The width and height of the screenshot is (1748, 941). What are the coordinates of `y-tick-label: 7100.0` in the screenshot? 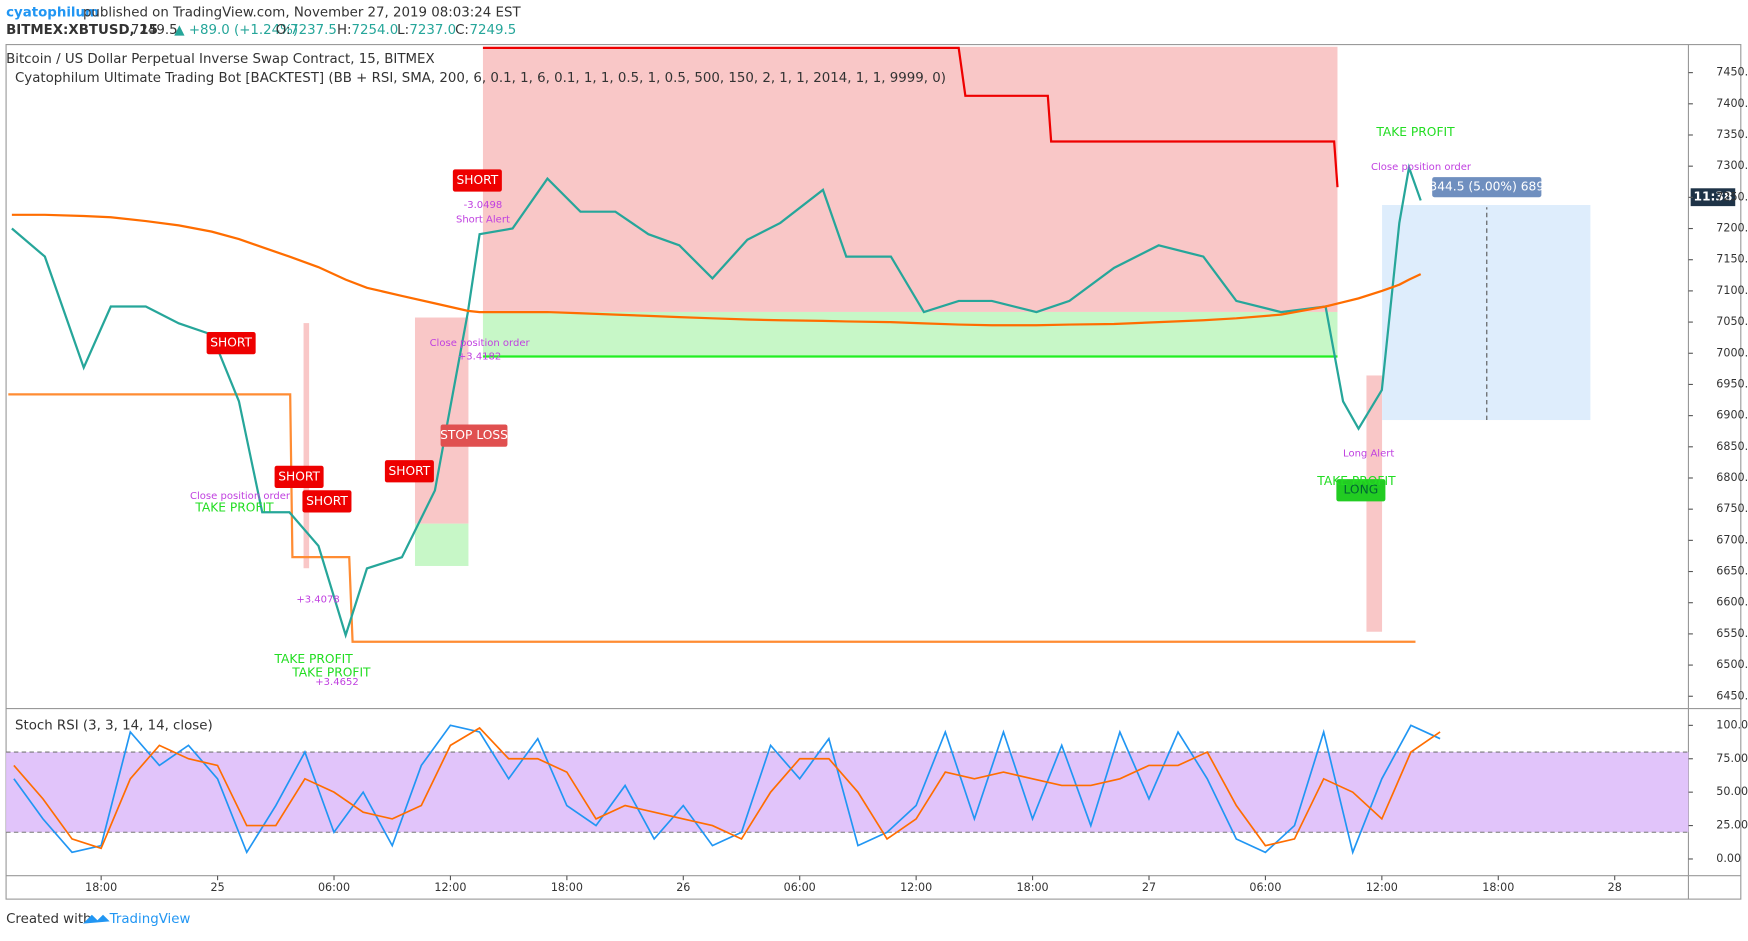 It's located at (1732, 290).